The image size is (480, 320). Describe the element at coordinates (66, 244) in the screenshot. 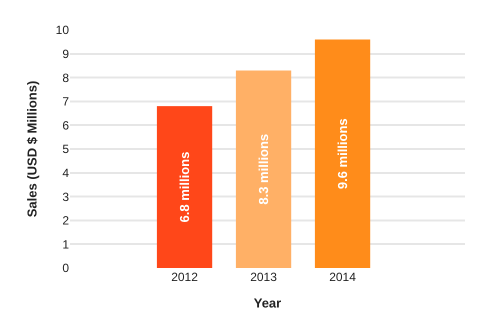

I see `y-tick-label: 1` at that location.